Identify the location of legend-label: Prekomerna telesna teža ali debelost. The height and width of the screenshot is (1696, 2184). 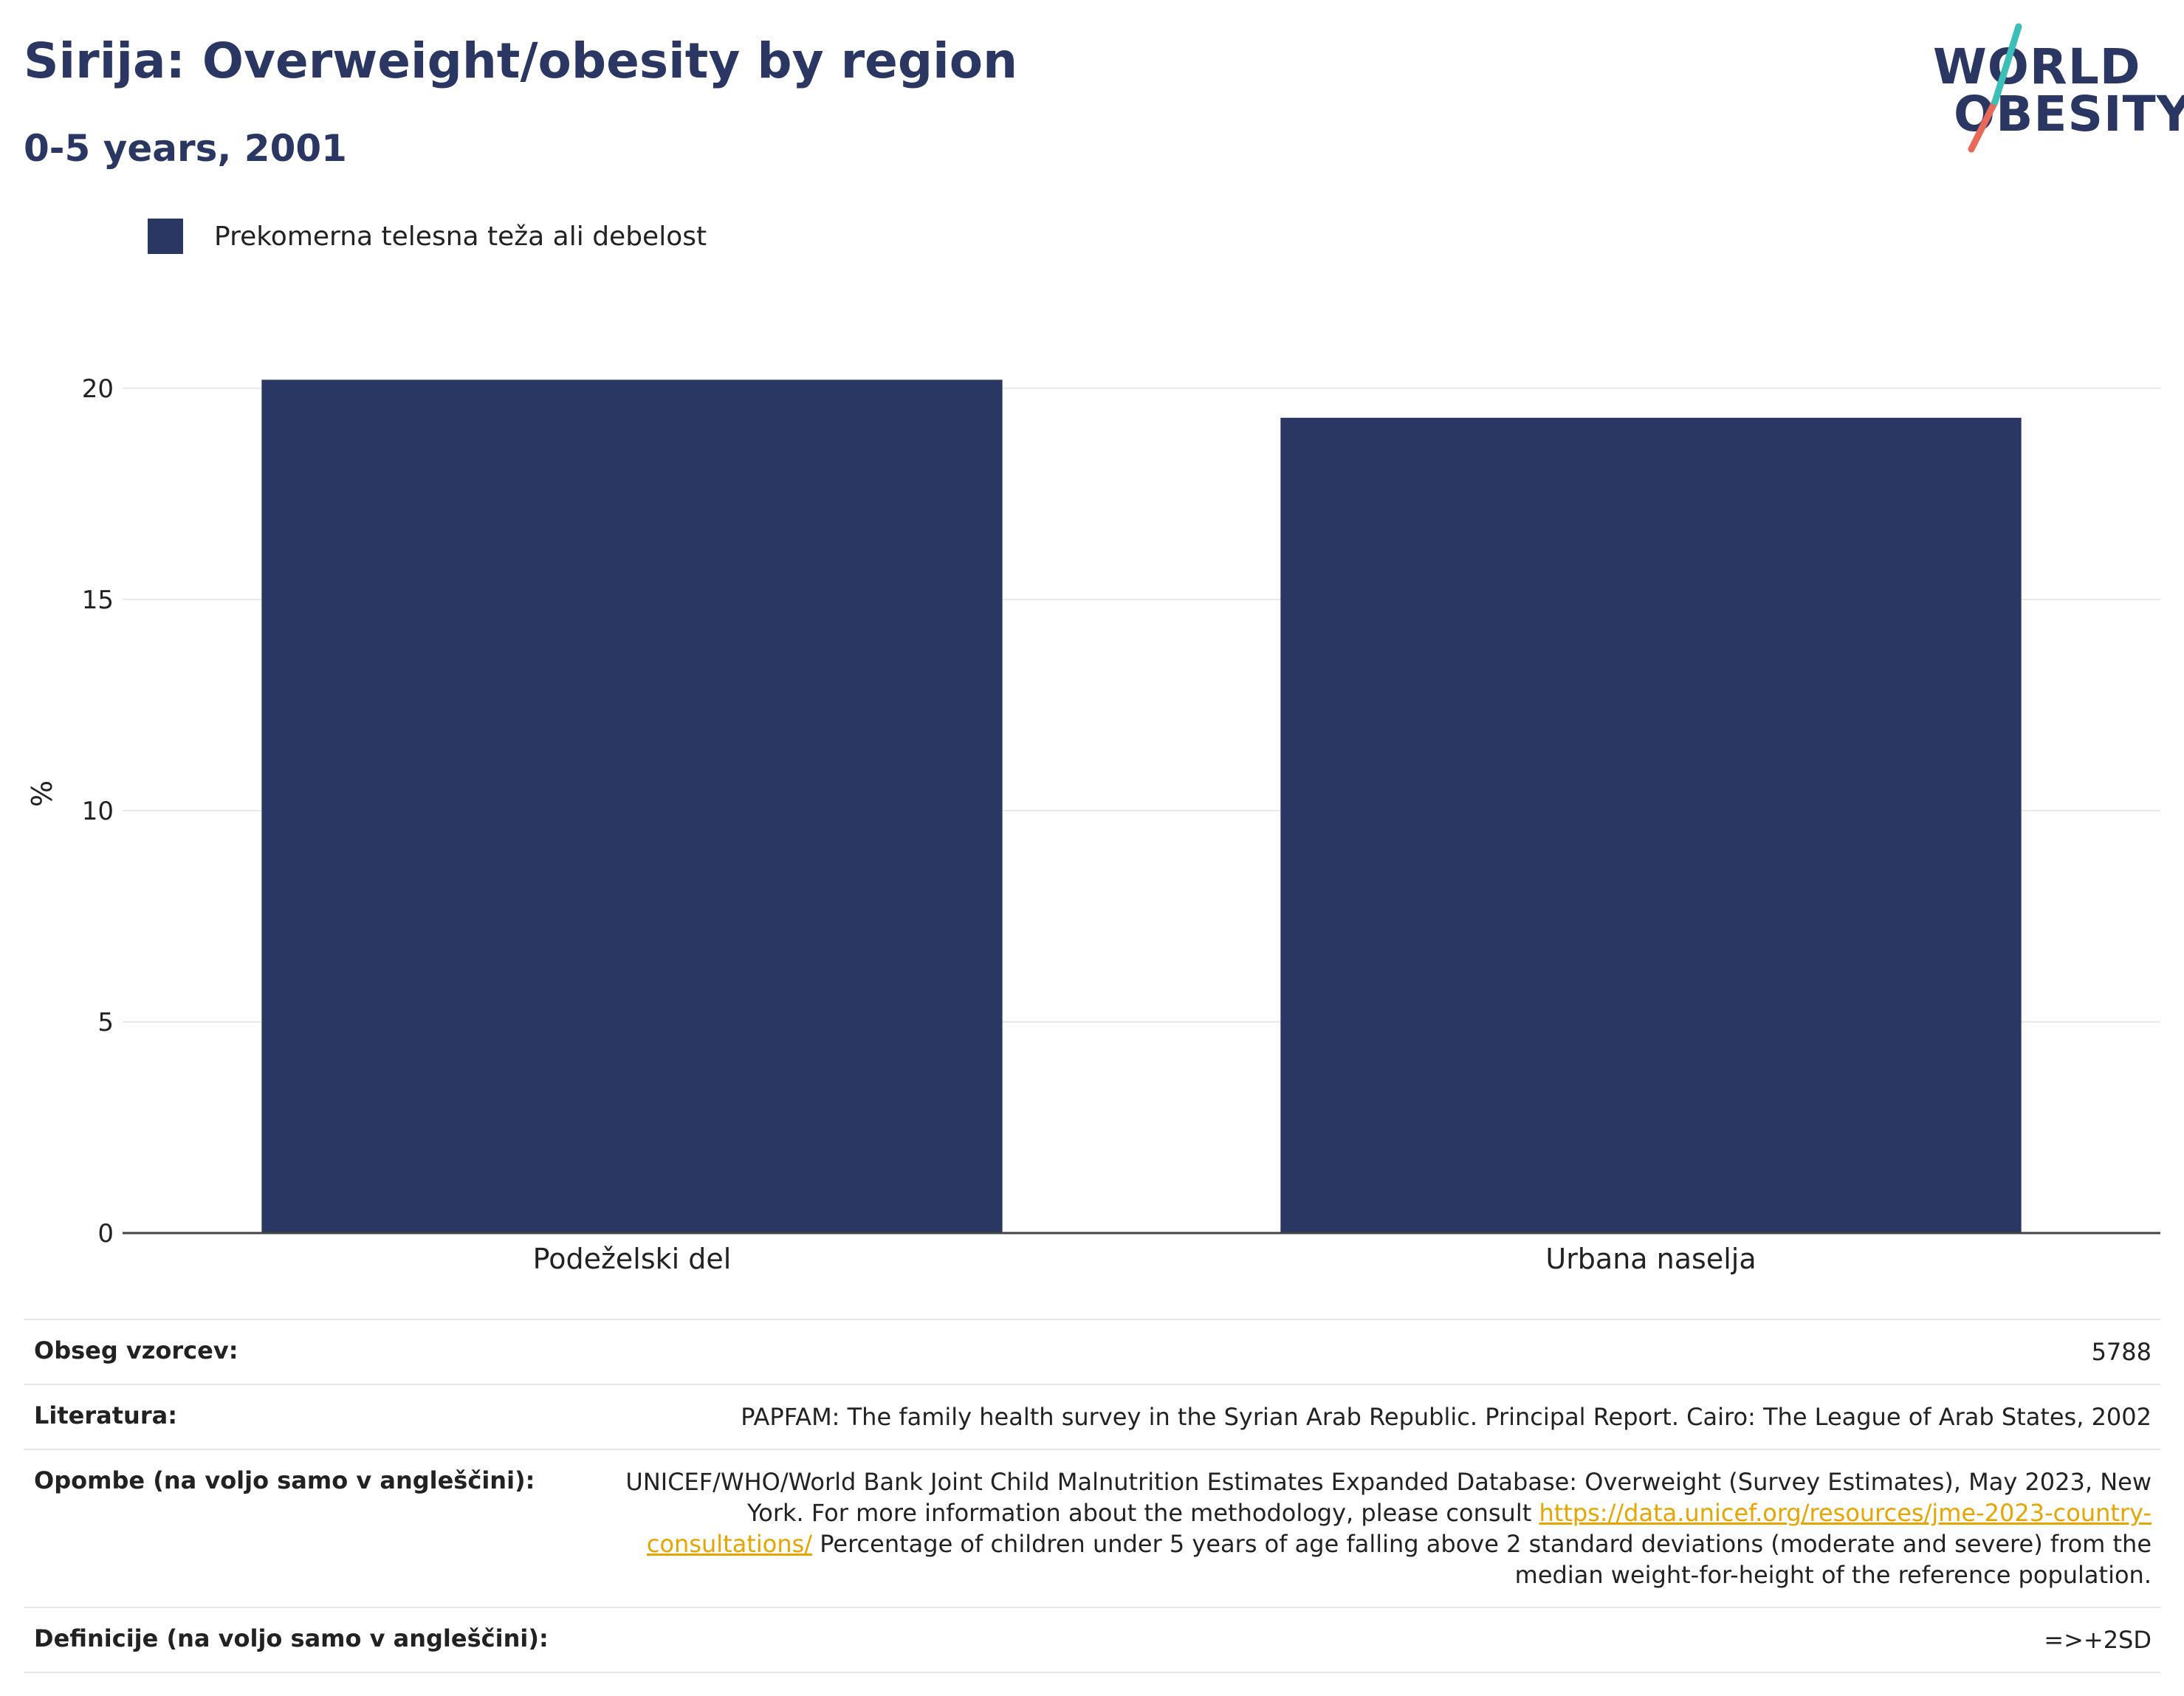
(461, 237).